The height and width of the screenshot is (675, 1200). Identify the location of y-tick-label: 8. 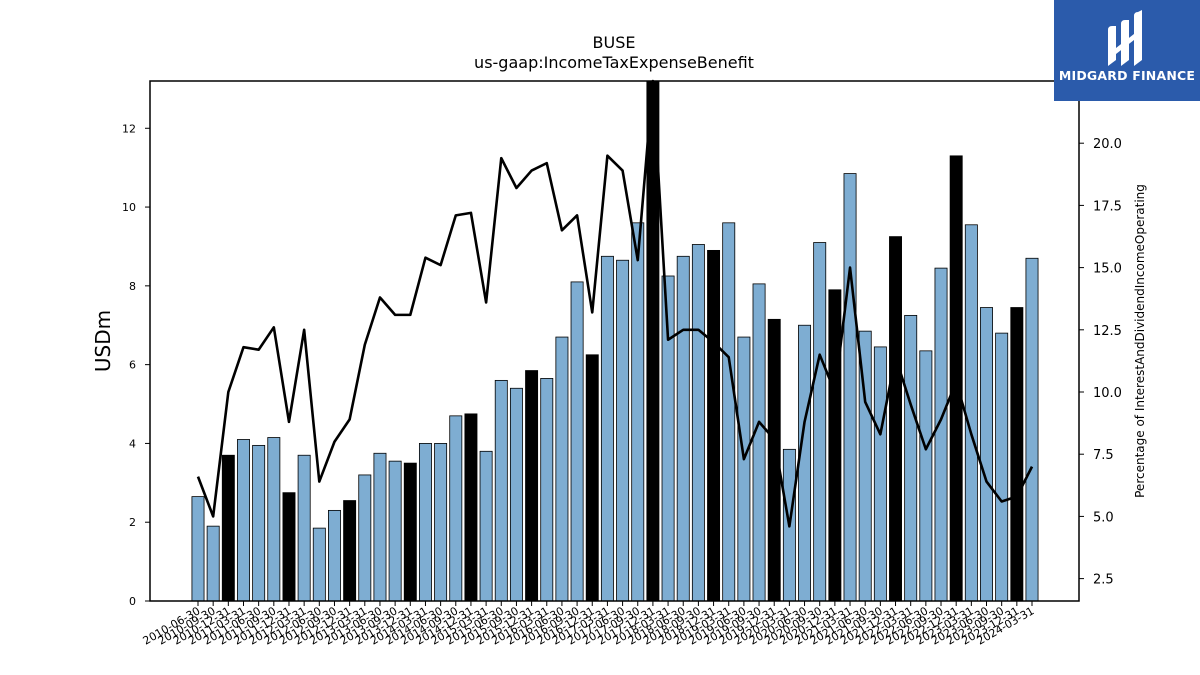
(132, 286).